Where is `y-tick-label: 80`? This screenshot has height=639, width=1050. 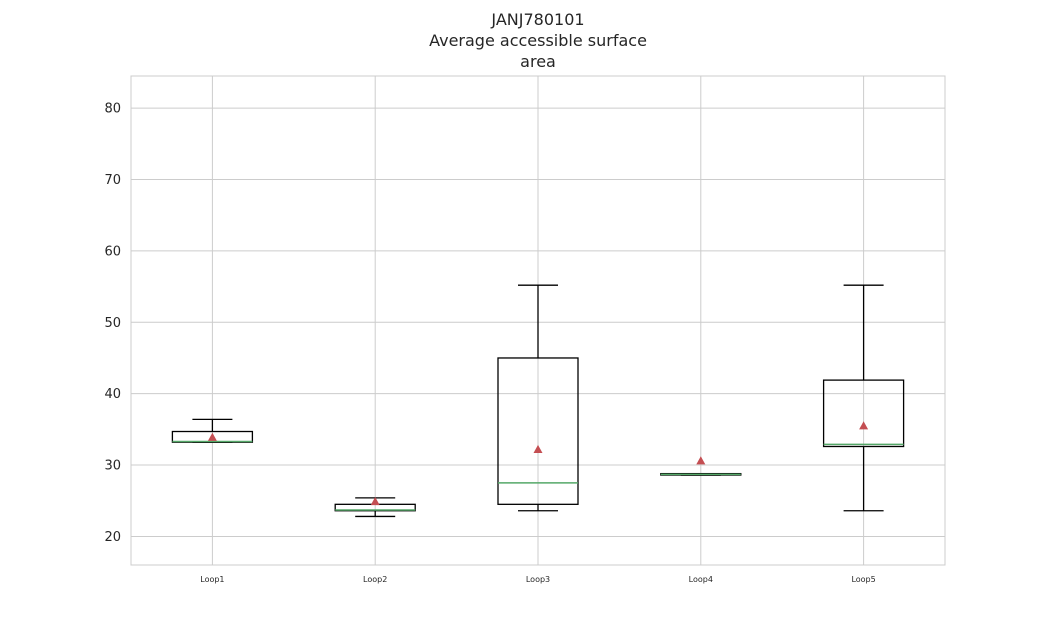
y-tick-label: 80 is located at coordinates (112, 109).